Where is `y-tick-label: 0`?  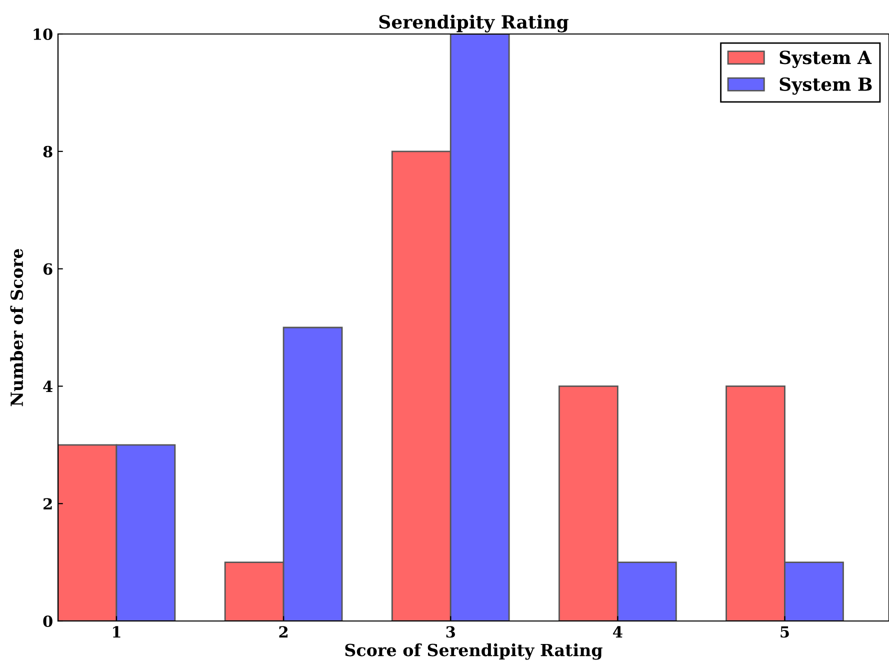
y-tick-label: 0 is located at coordinates (47, 621).